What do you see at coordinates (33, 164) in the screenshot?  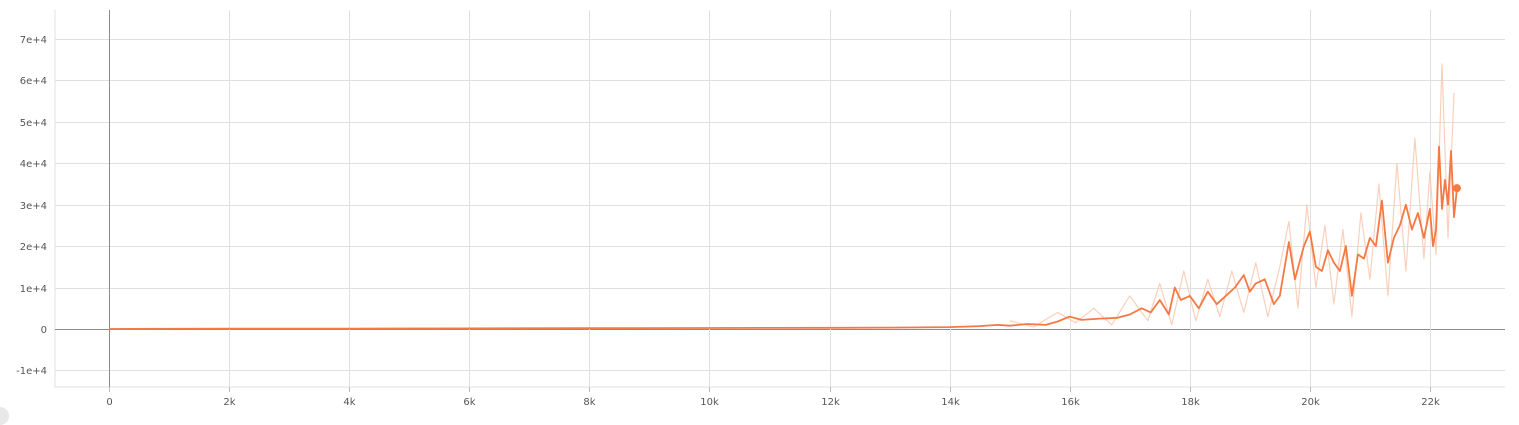 I see `y-tick-label: 4e+4` at bounding box center [33, 164].